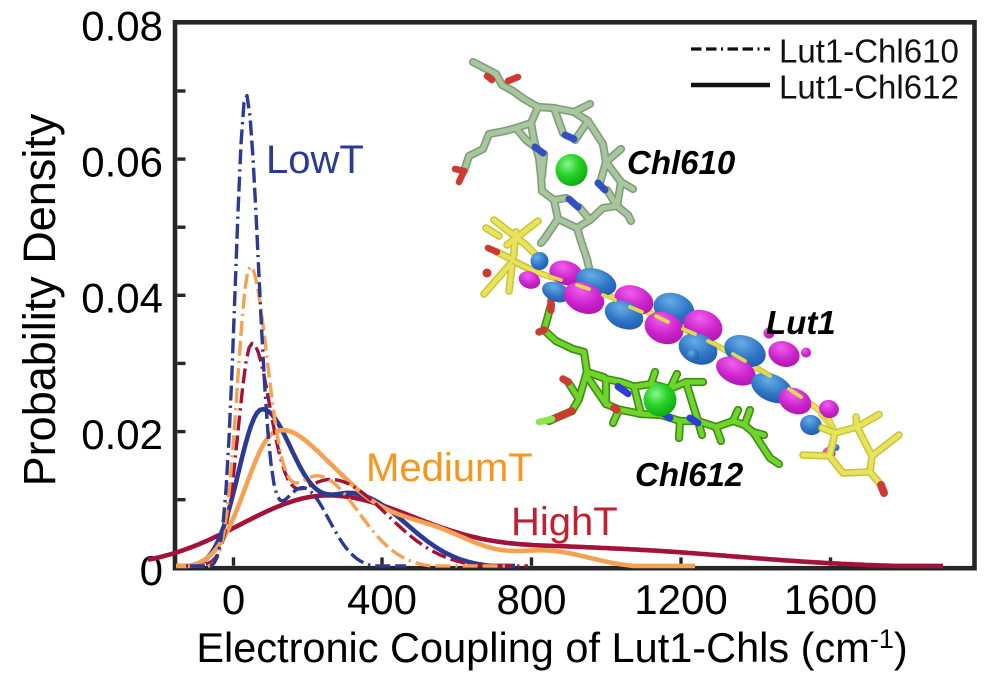  Describe the element at coordinates (122, 162) in the screenshot. I see `svg-text: 0.06` at that location.